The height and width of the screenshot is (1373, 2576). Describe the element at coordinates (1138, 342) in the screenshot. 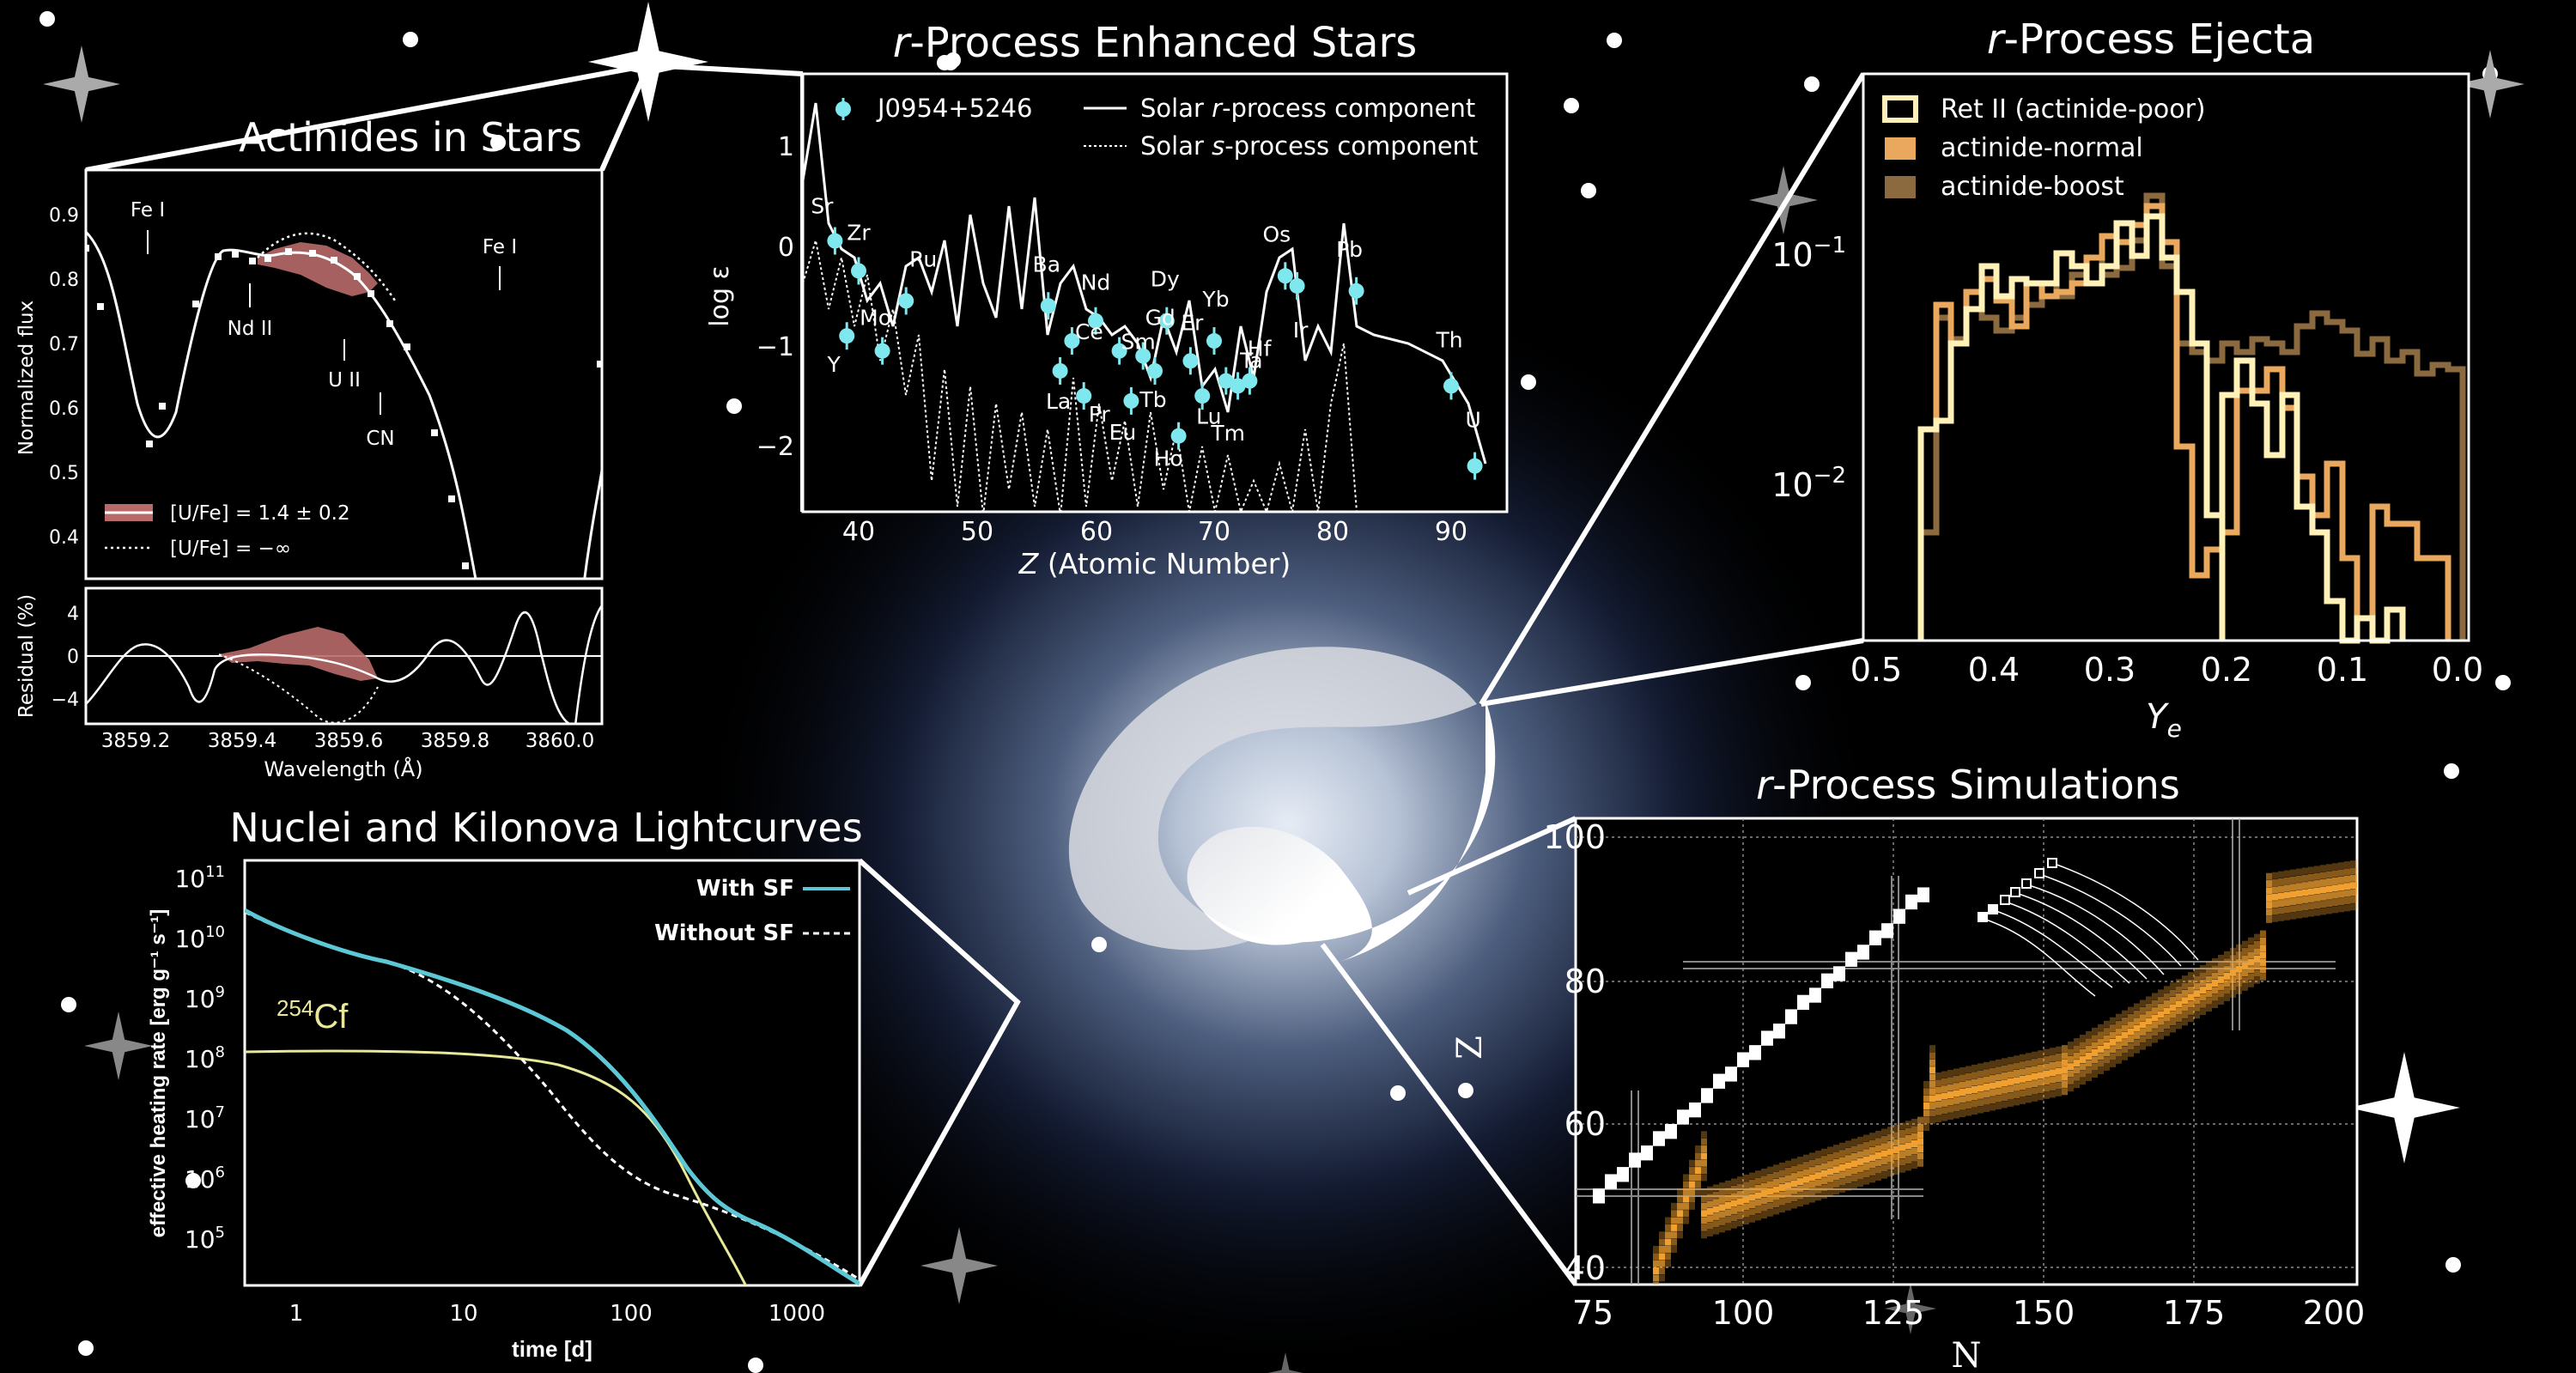

I see `element-label-sm: Sm` at that location.